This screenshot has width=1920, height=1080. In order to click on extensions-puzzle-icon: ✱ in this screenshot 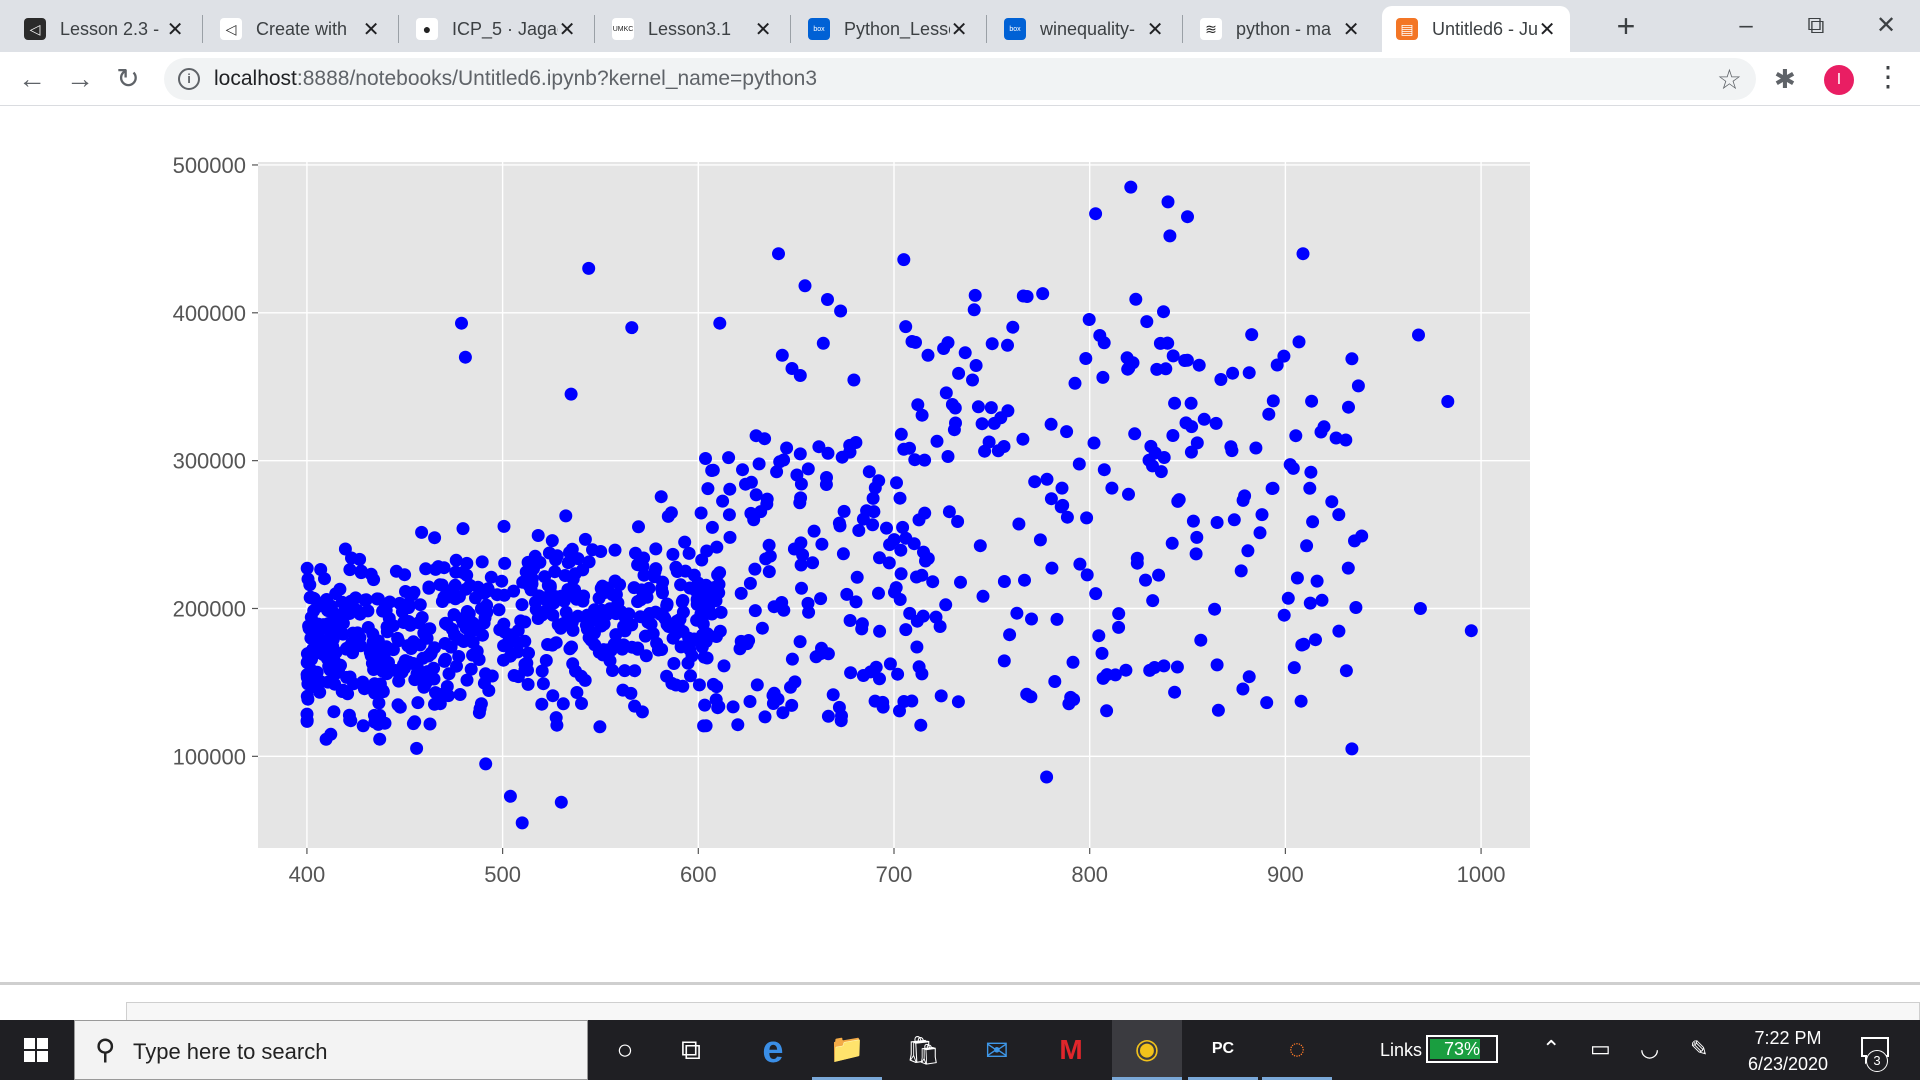, I will do `click(1785, 79)`.